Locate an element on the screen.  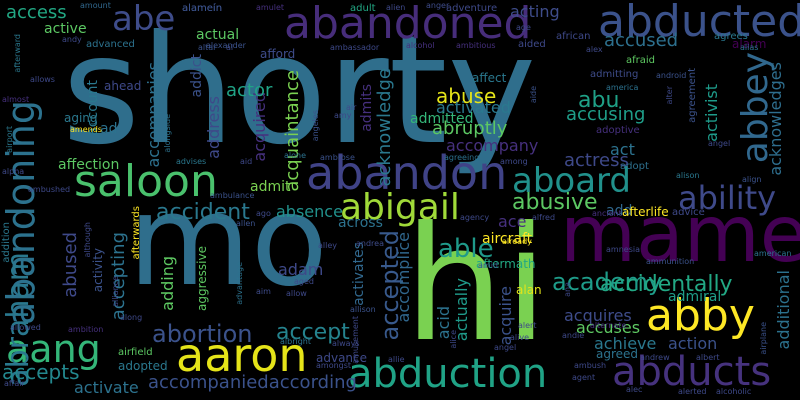
word-alive: alive is located at coordinates (520, 337).